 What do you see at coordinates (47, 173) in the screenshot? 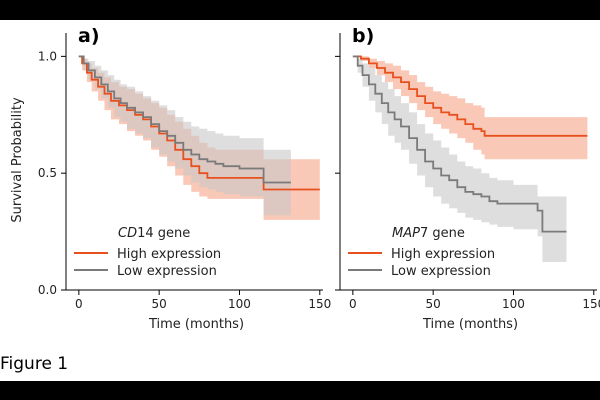
I see `y-tick-label: 0.5` at bounding box center [47, 173].